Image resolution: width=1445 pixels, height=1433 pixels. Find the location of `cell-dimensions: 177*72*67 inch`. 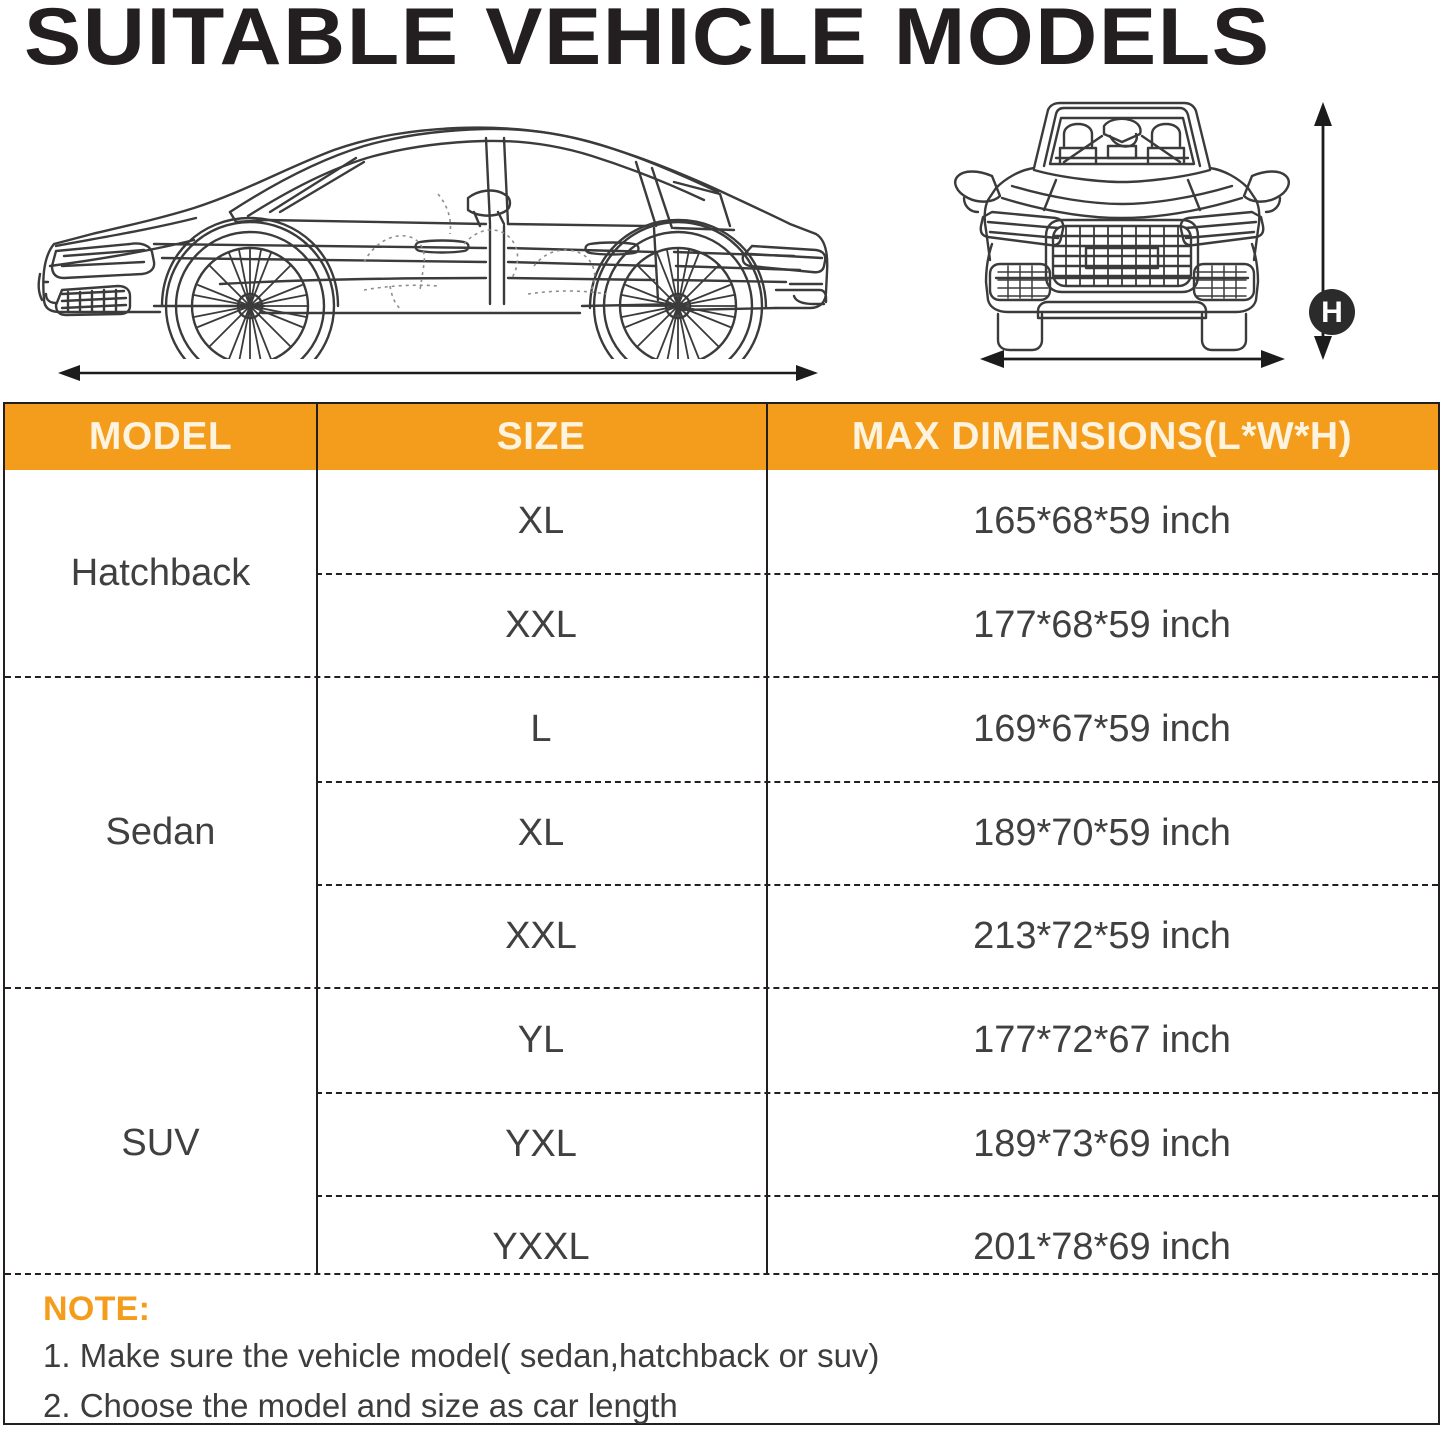

cell-dimensions: 177*72*67 inch is located at coordinates (1102, 1040).